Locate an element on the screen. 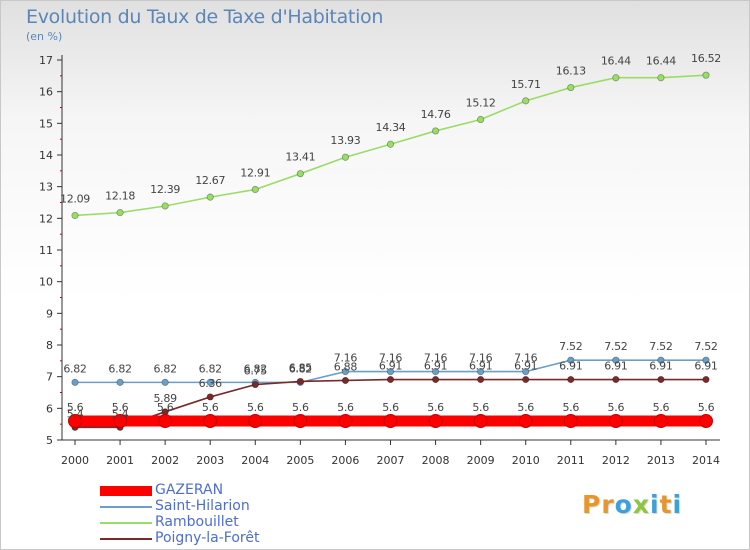 The width and height of the screenshot is (750, 550). x-tick-label: 2012 is located at coordinates (616, 460).